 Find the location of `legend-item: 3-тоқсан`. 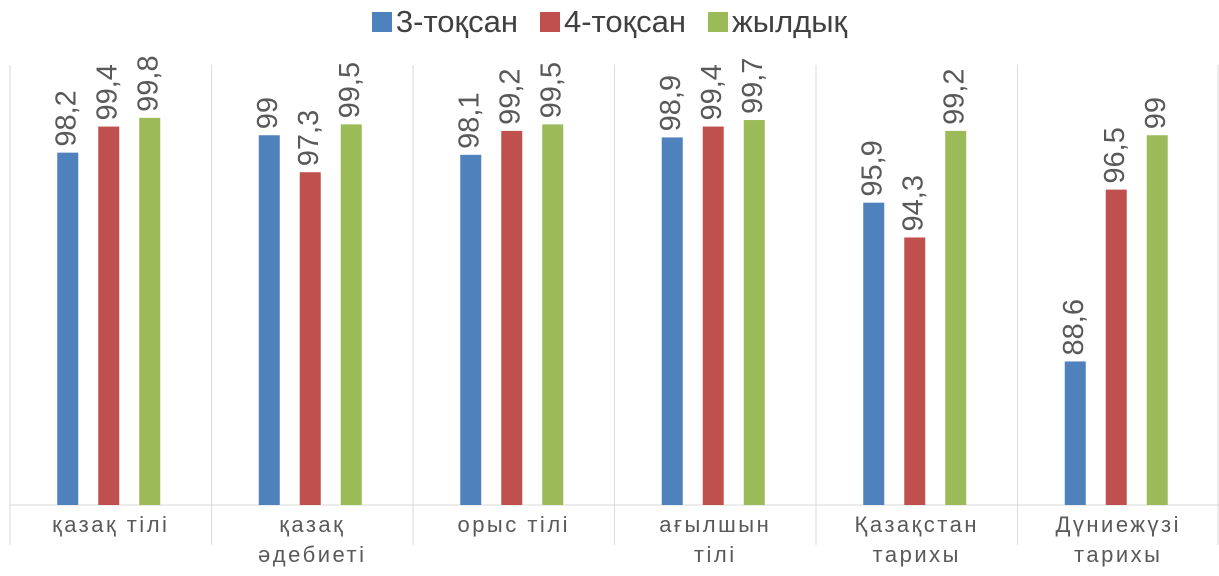

legend-item: 3-тоқсан is located at coordinates (444, 22).